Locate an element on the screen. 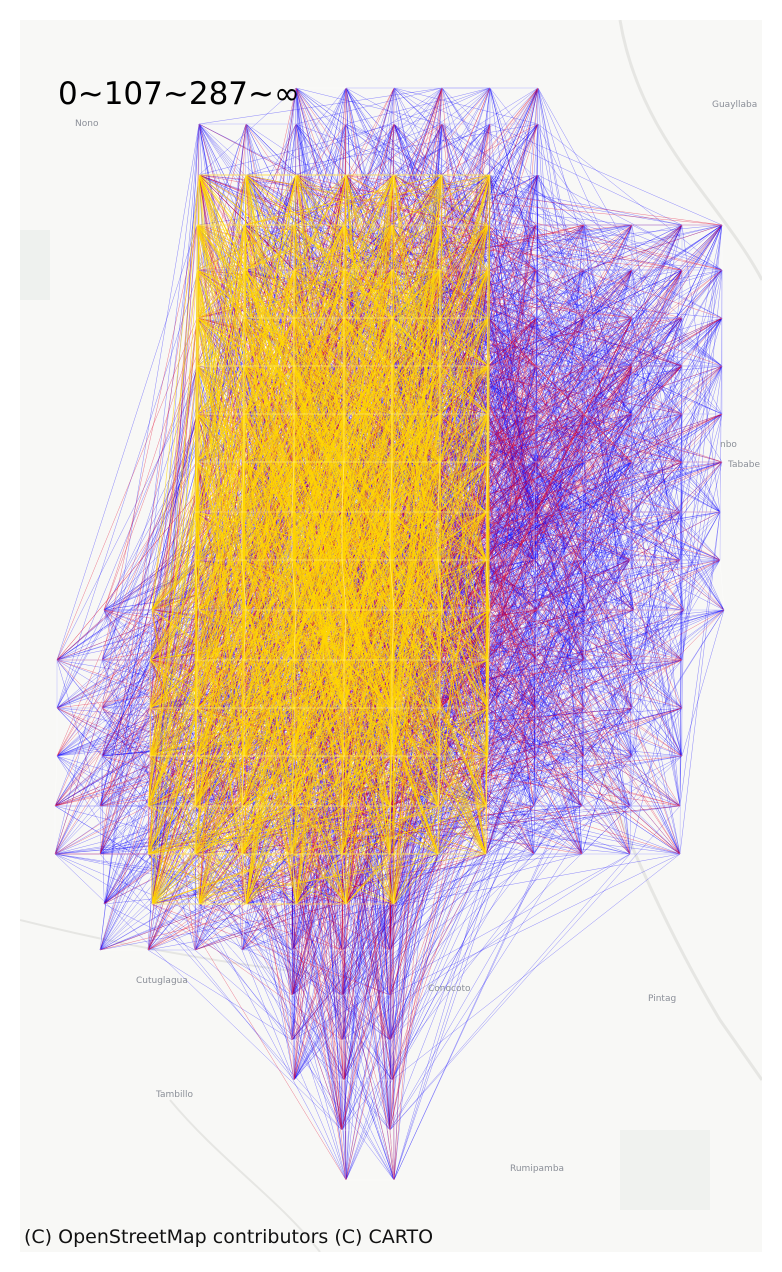  basemap-green-area is located at coordinates (665, 1170).